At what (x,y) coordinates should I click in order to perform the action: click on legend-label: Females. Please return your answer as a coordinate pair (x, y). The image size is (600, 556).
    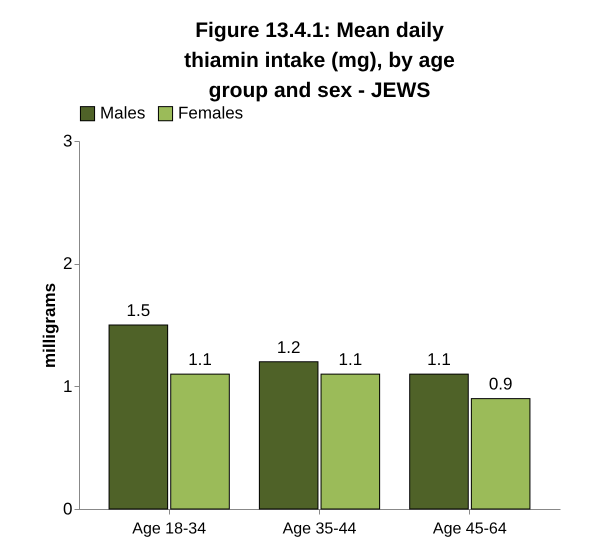
    Looking at the image, I should click on (211, 113).